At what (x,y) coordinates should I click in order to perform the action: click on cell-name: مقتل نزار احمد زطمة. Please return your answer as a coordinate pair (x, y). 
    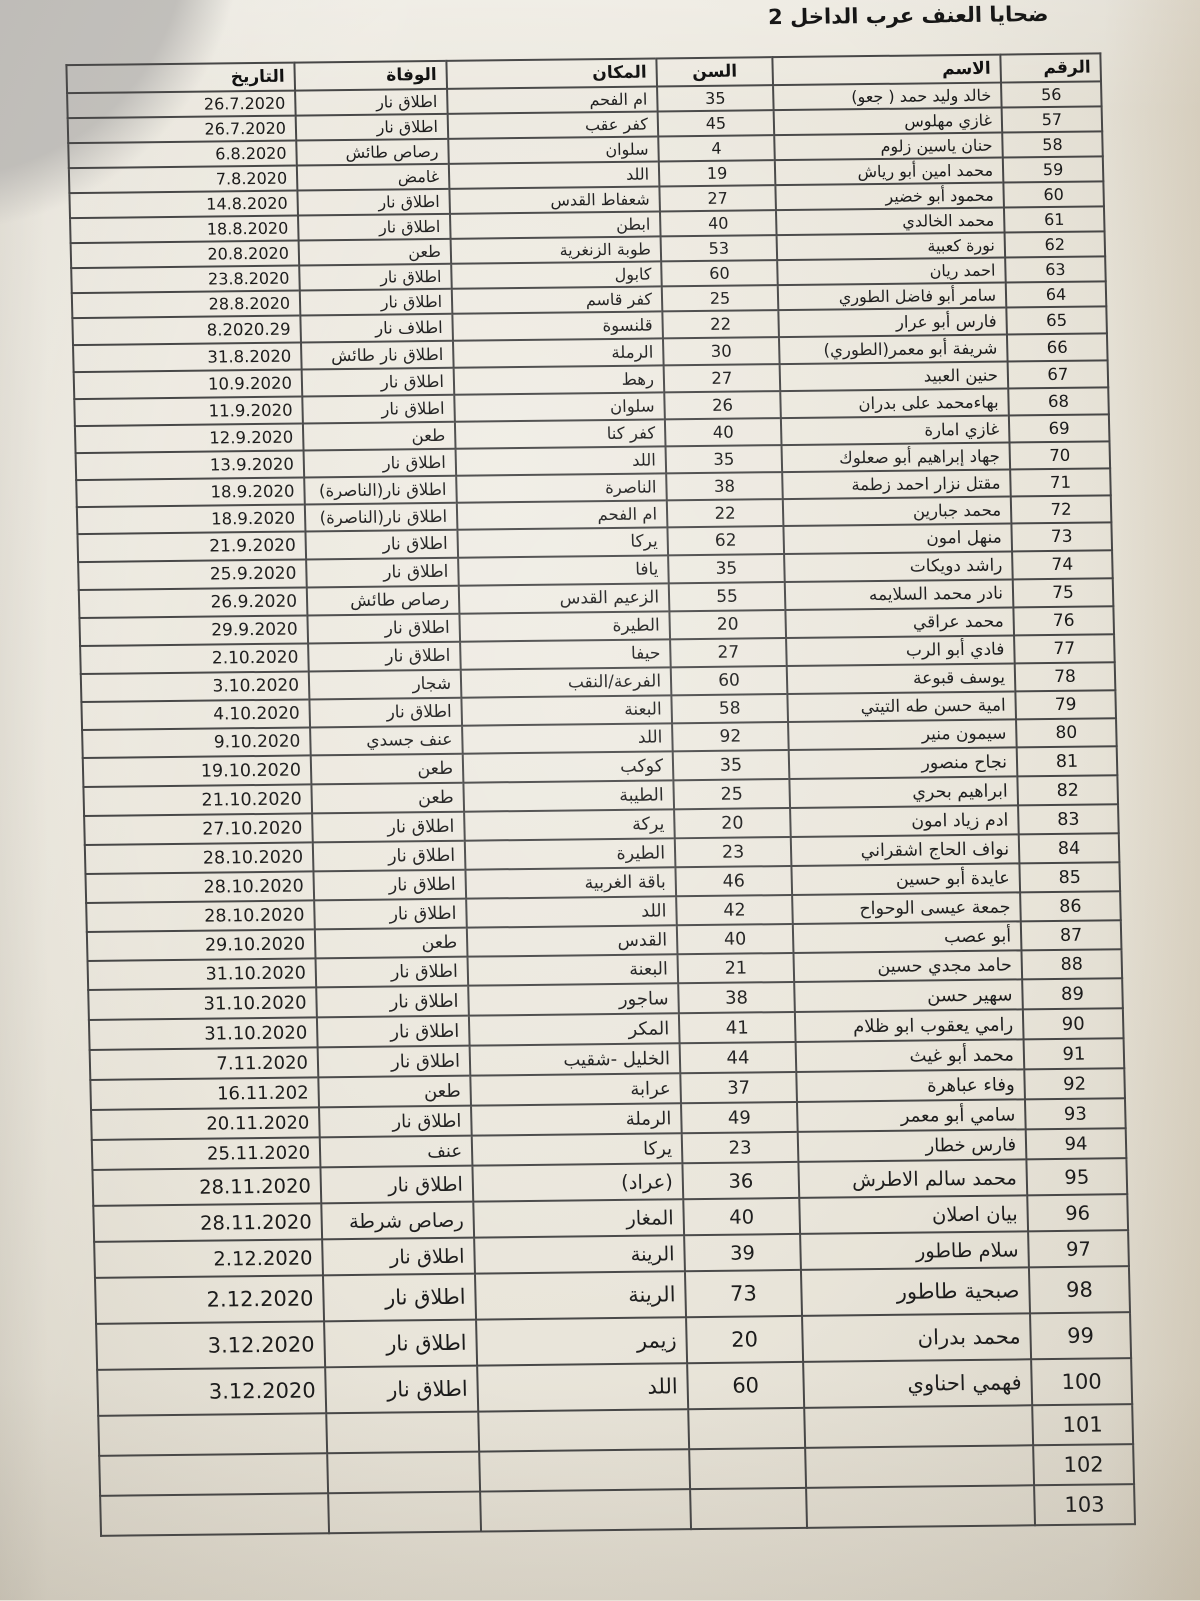
    Looking at the image, I should click on (896, 484).